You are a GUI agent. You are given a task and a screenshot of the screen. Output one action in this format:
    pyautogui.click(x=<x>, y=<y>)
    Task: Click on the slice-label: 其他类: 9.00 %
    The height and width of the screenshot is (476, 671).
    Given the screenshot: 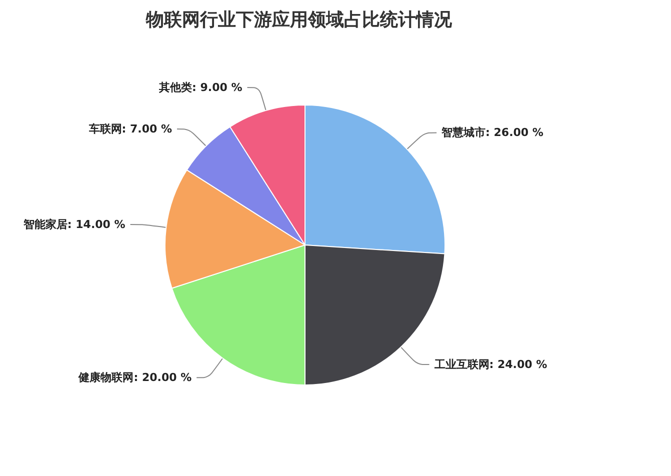 What is the action you would take?
    pyautogui.click(x=200, y=87)
    